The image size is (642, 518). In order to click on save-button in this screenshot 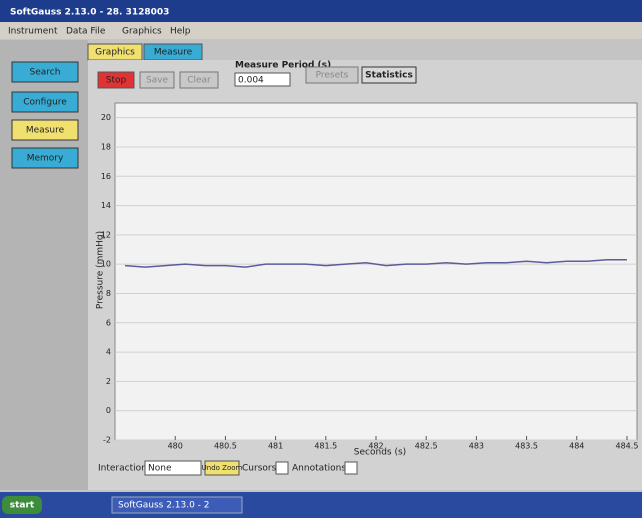, I will do `click(157, 80)`.